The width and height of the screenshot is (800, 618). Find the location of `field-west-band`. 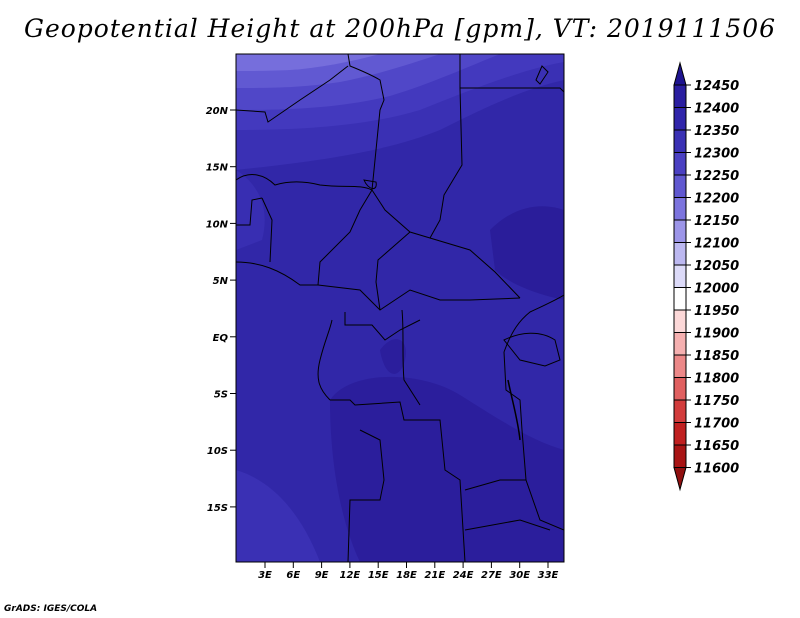

field-west-band is located at coordinates (250, 210).